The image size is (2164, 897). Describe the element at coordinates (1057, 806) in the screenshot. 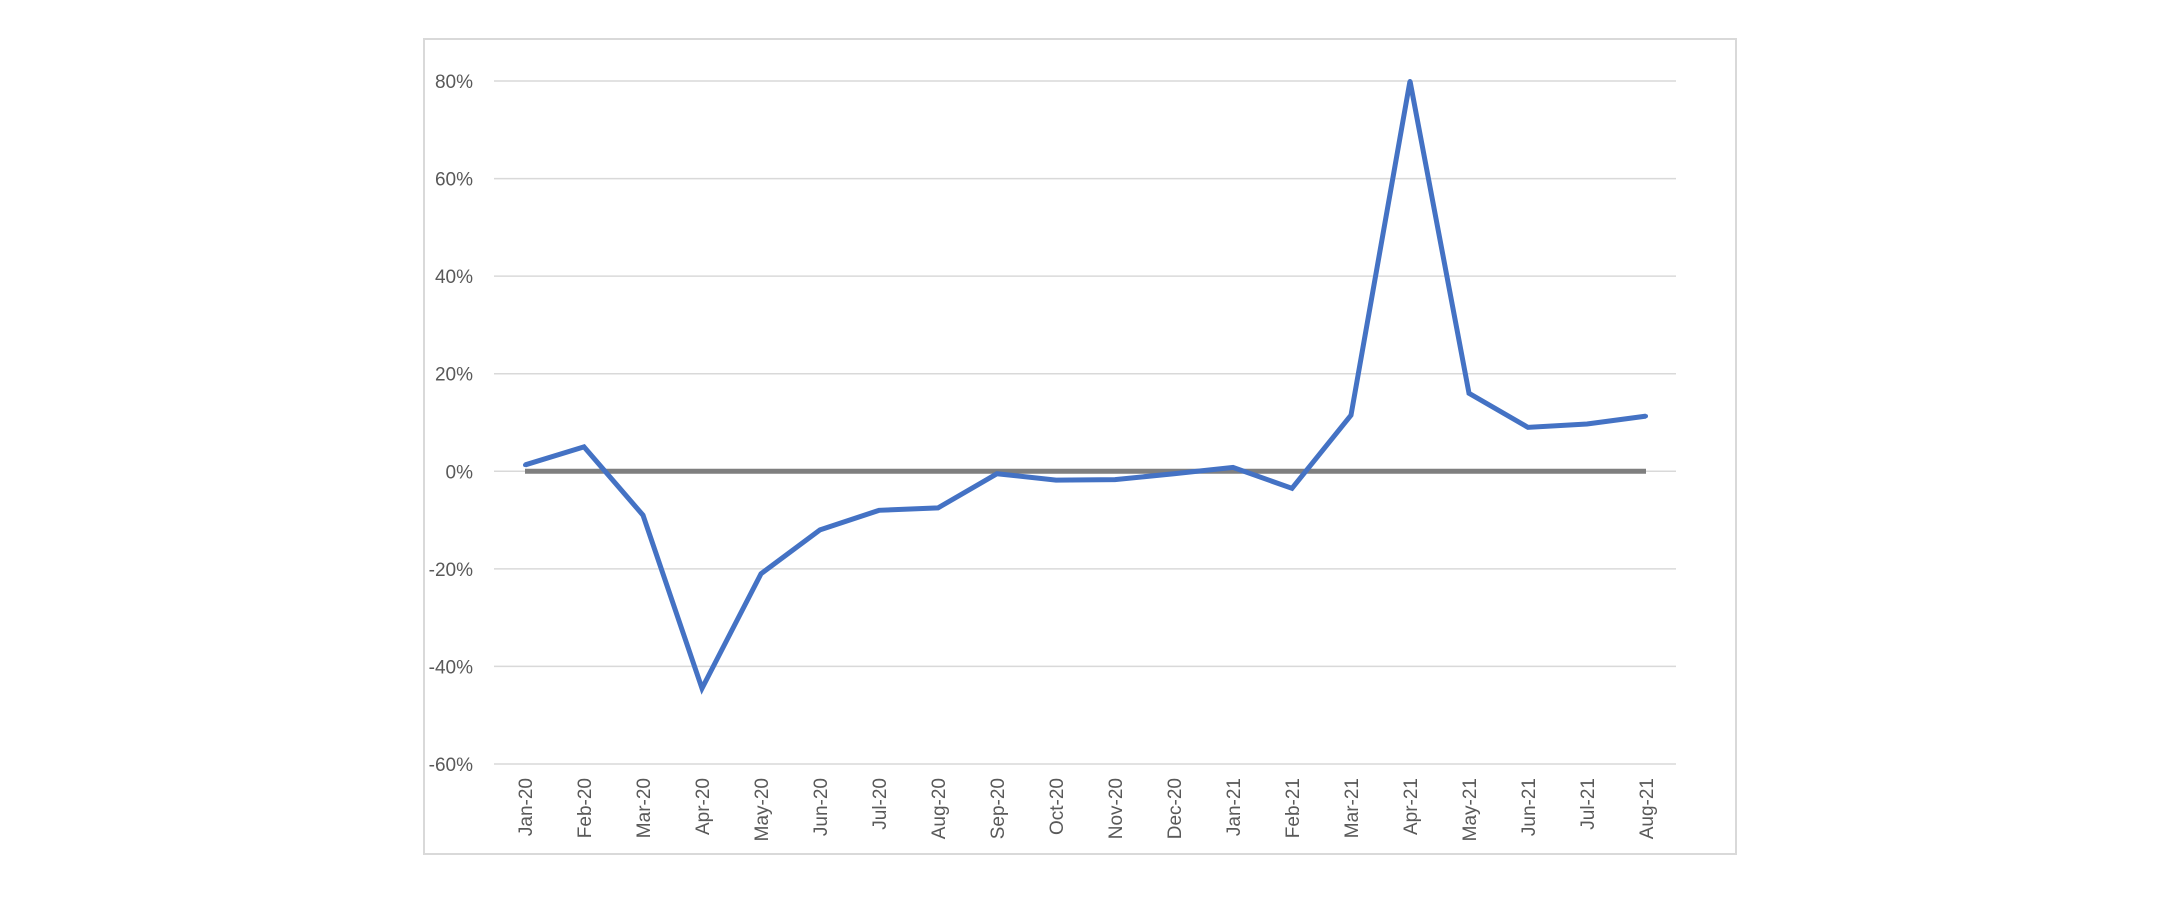

I see `x-tick-label: Oct-20` at that location.